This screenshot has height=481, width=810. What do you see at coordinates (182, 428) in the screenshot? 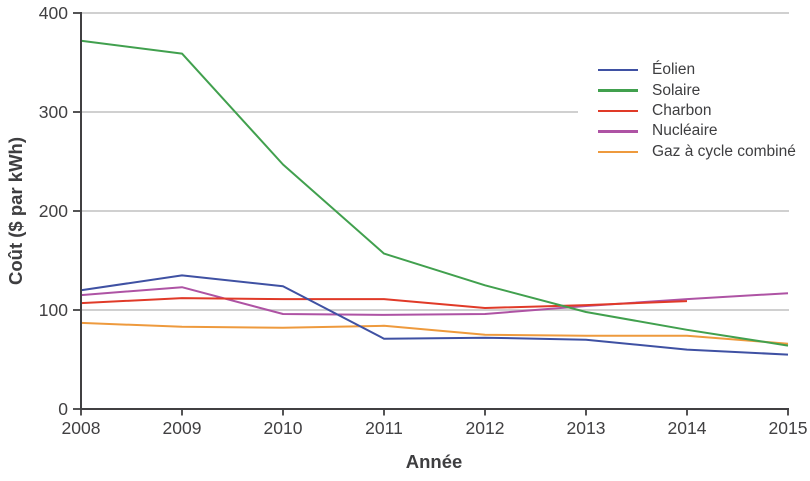
I see `x-tick-label-2009: 2009` at bounding box center [182, 428].